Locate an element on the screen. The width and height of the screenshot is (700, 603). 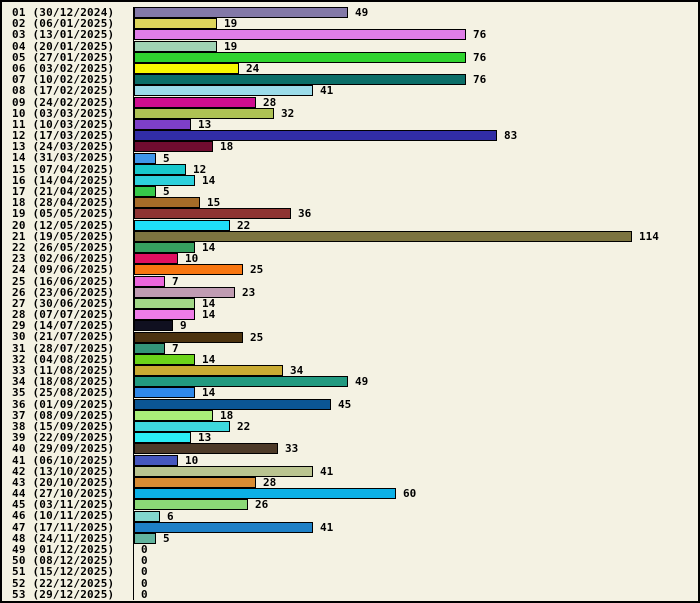
bar-track: 28 is located at coordinates (415, 102).